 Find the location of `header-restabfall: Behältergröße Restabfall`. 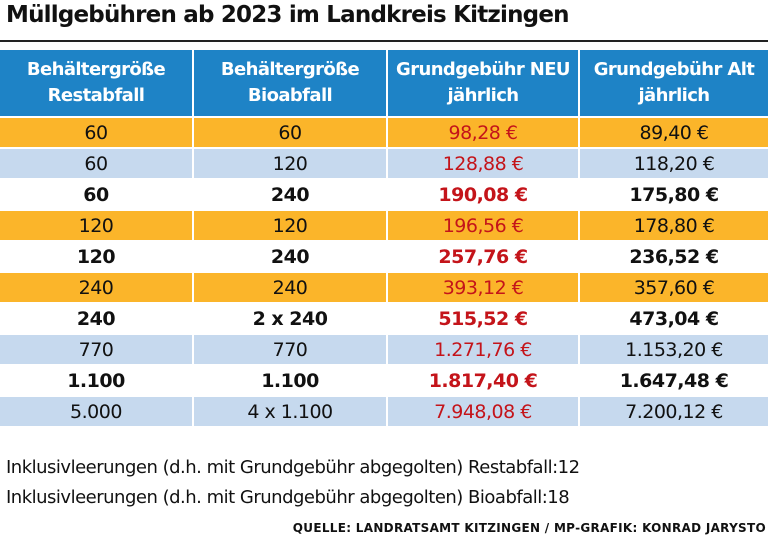

header-restabfall: Behältergröße Restabfall is located at coordinates (96, 83).